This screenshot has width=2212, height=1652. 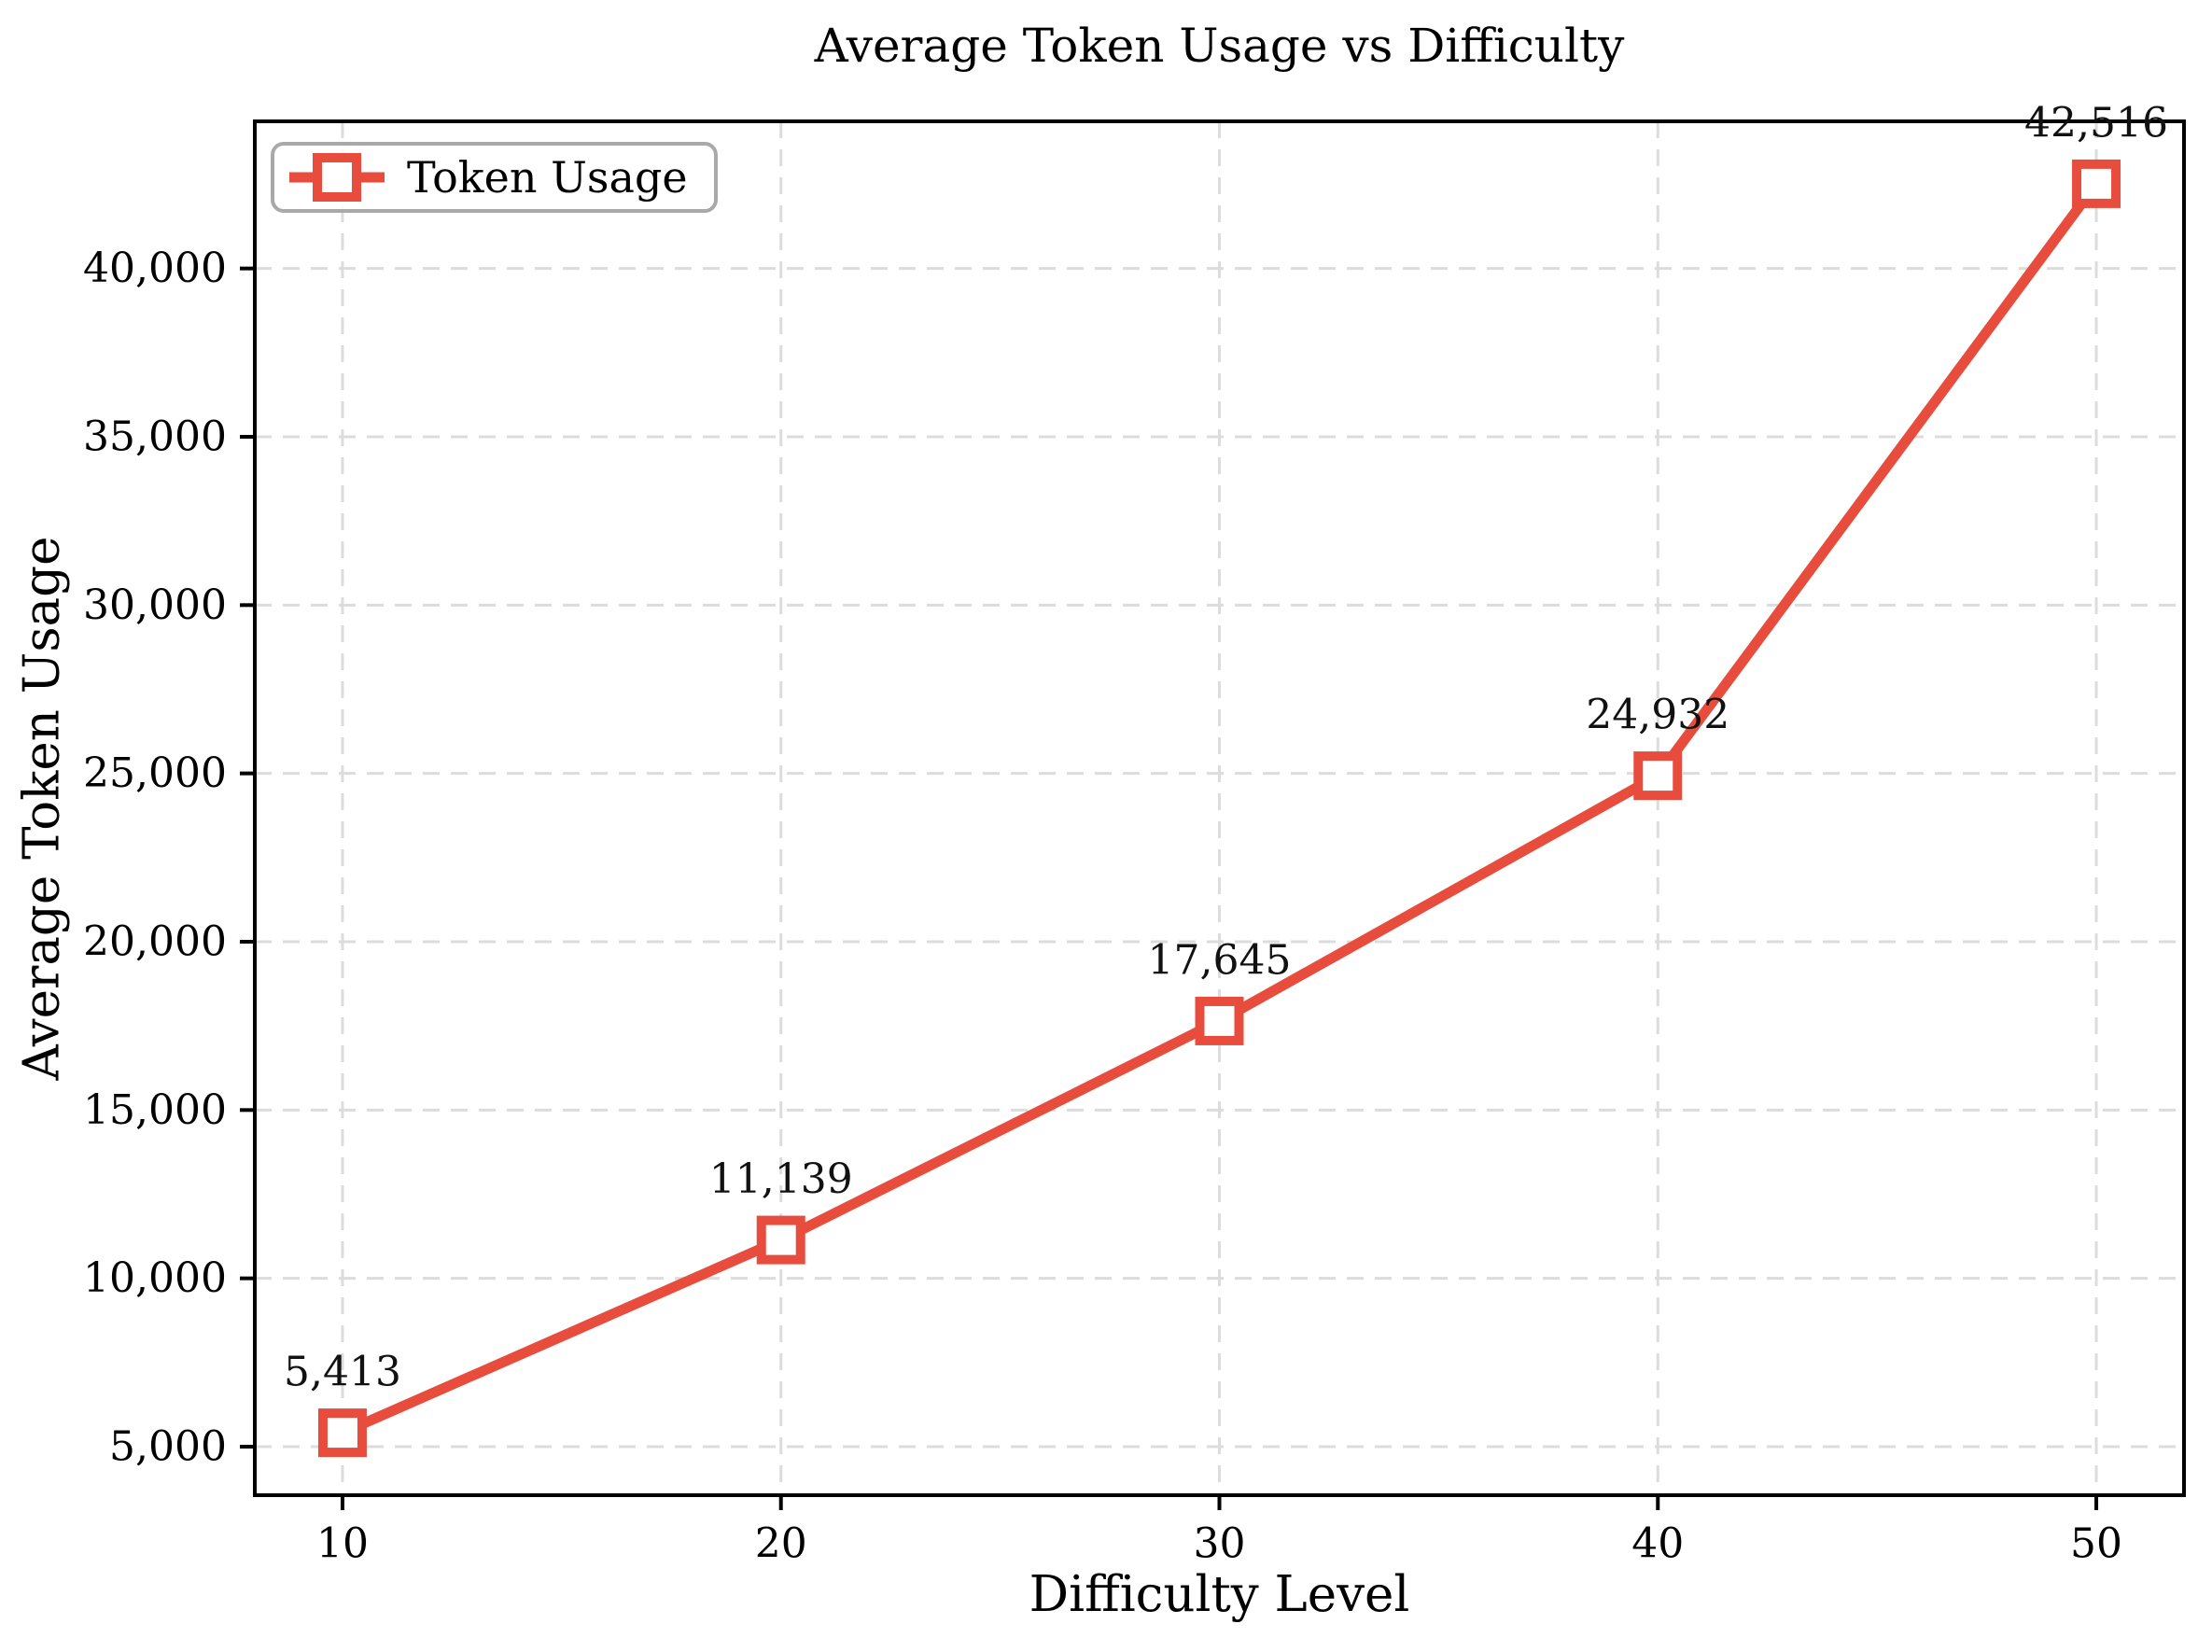 What do you see at coordinates (168, 1446) in the screenshot?
I see `y-tick-label: 5,000` at bounding box center [168, 1446].